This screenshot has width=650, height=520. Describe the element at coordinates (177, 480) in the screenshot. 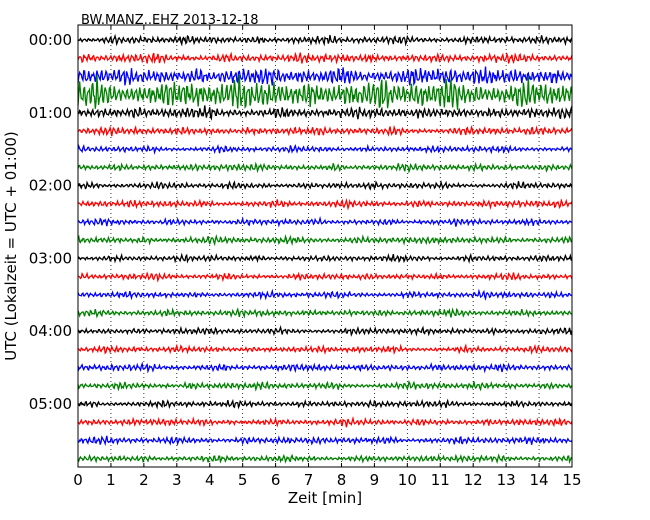

I see `x-tick-label: 3` at that location.